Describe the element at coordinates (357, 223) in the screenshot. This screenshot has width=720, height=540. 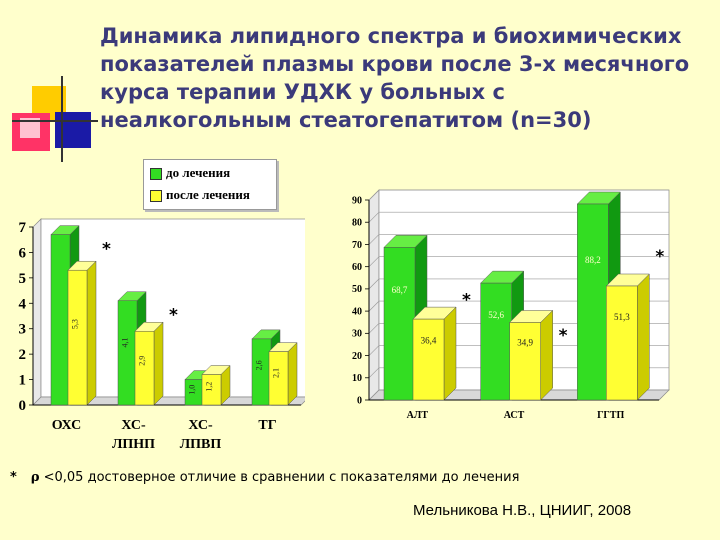
I see `y-tick-label: 80` at that location.